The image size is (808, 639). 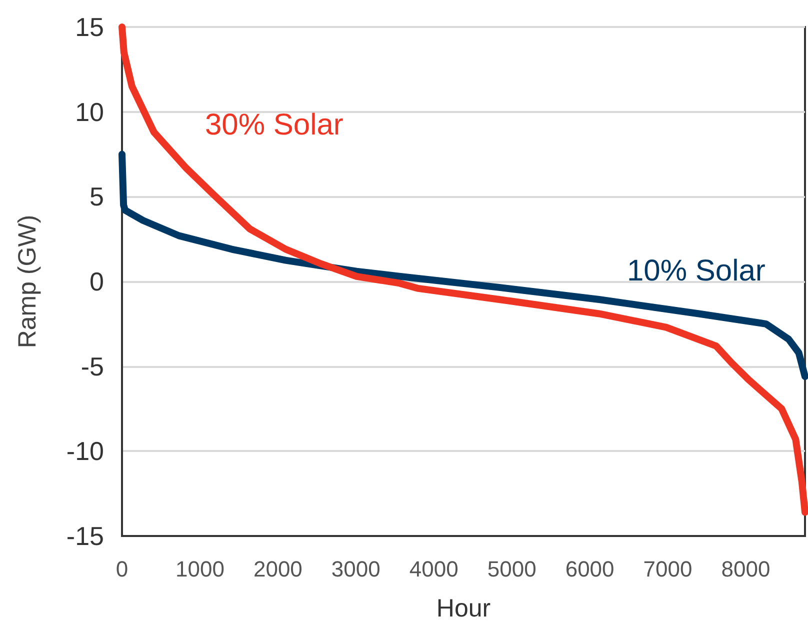 I want to click on x-tick-label: 0, so click(x=122, y=569).